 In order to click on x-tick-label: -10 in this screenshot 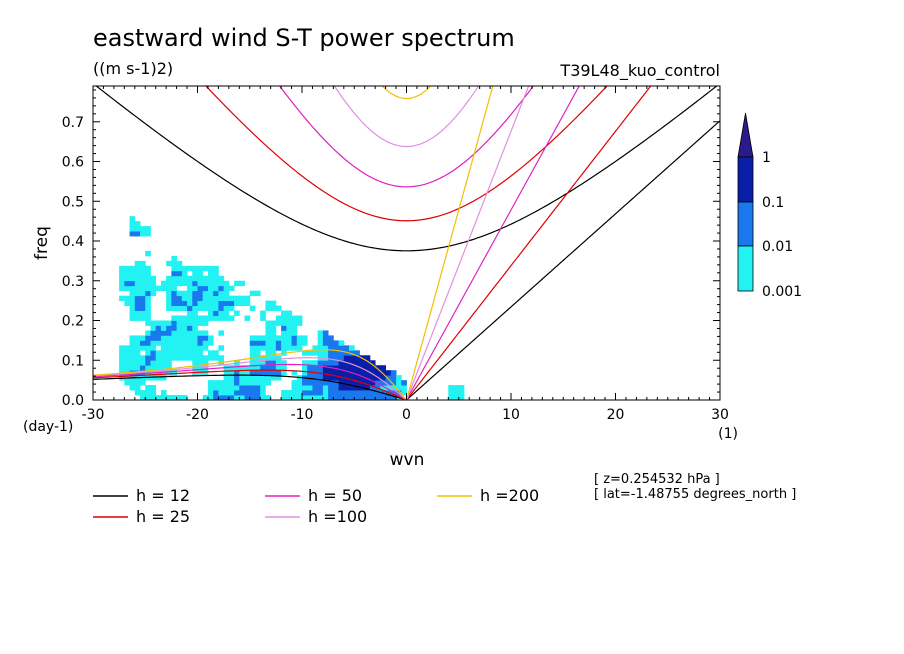, I will do `click(302, 415)`.